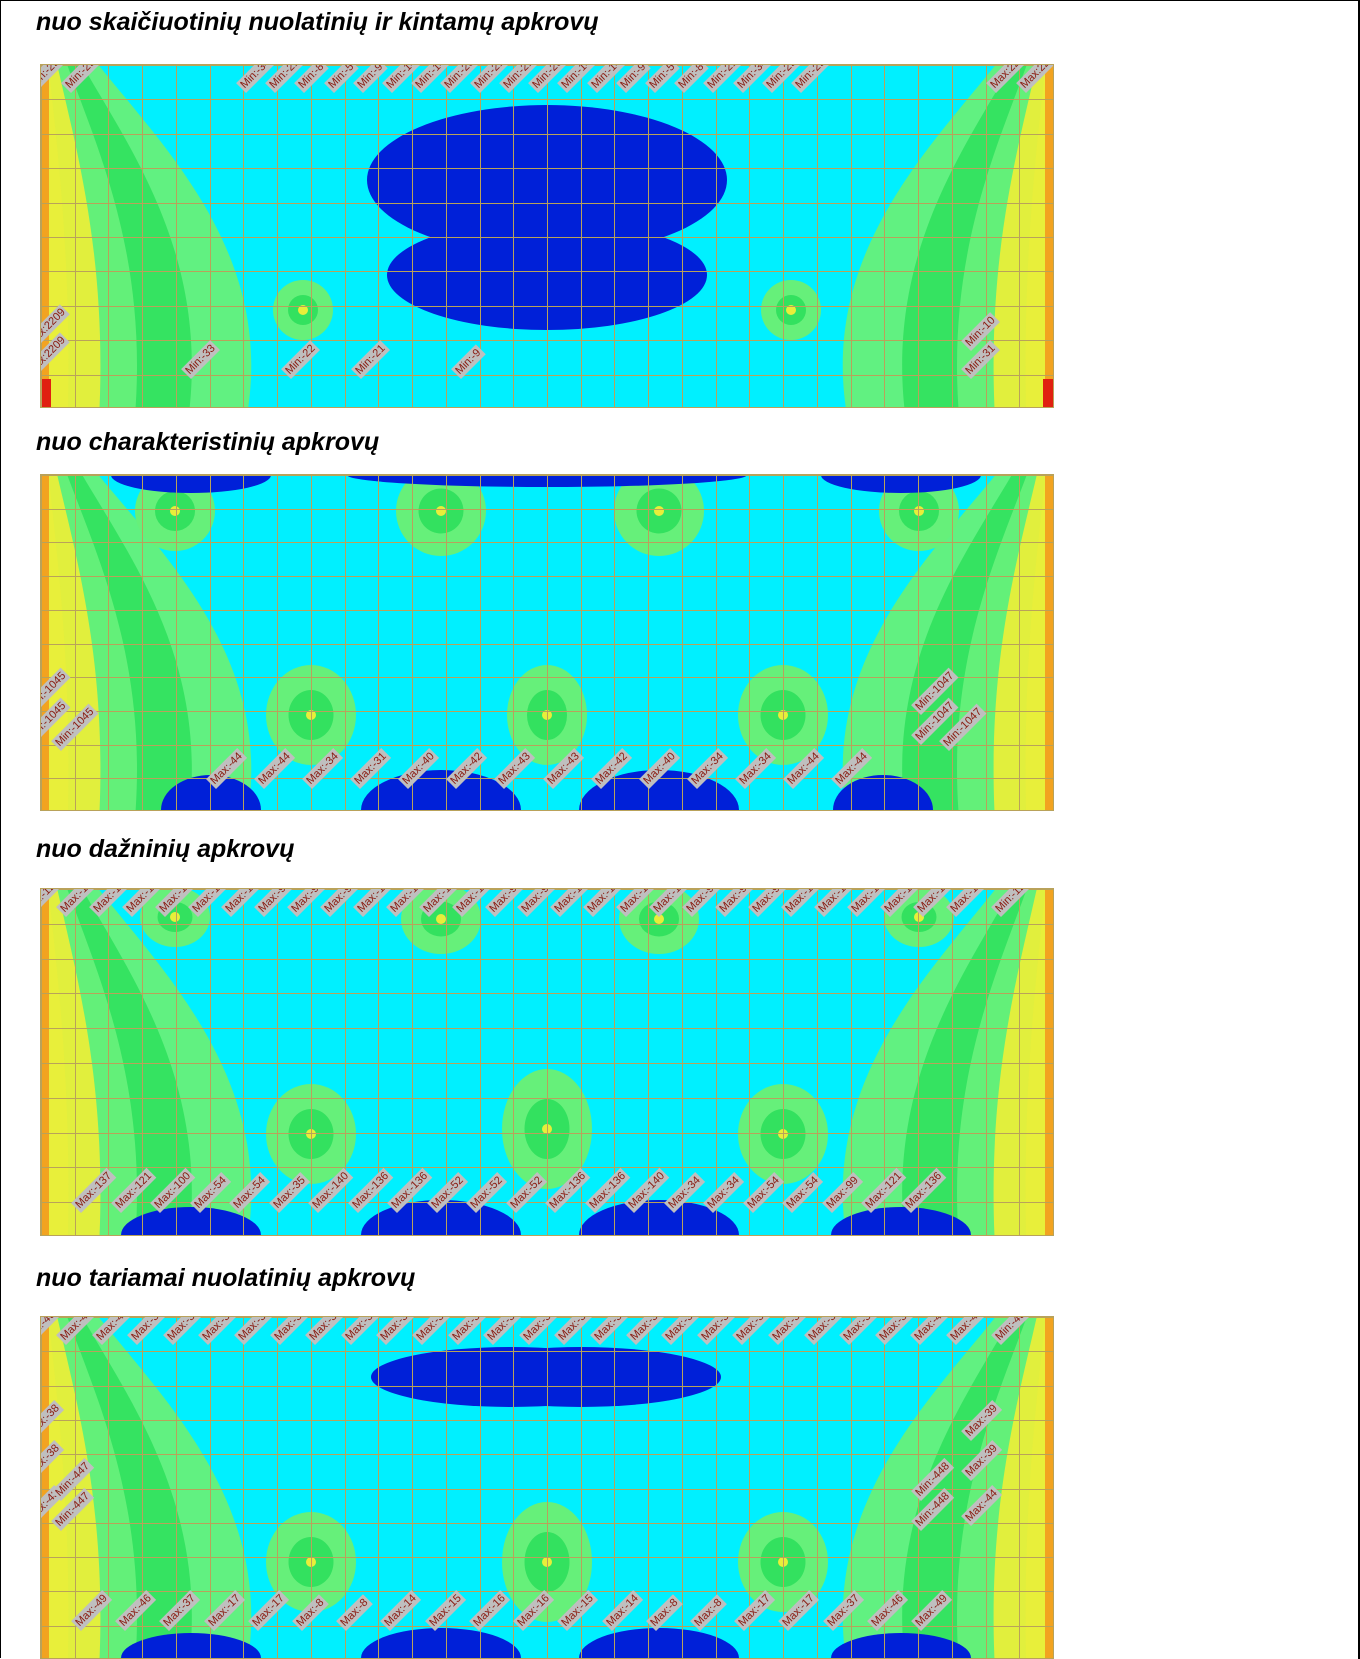 The width and height of the screenshot is (1360, 1659). Describe the element at coordinates (208, 442) in the screenshot. I see `section-title-2: nuo charakteristinių apkrovų` at that location.